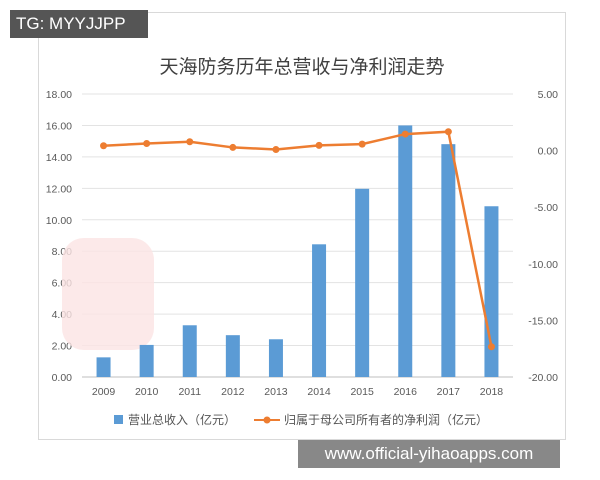 The width and height of the screenshot is (600, 480). Describe the element at coordinates (103, 367) in the screenshot. I see `bar-2009` at that location.